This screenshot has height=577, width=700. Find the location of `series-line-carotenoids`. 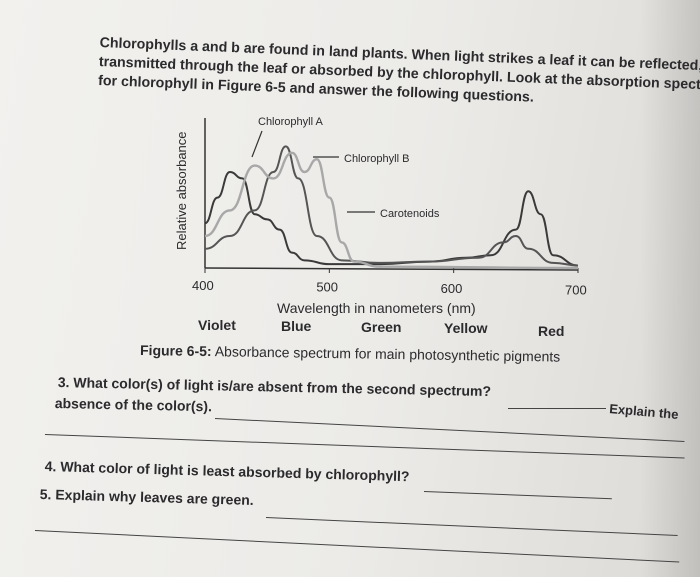

series-line-carotenoids is located at coordinates (391, 210).